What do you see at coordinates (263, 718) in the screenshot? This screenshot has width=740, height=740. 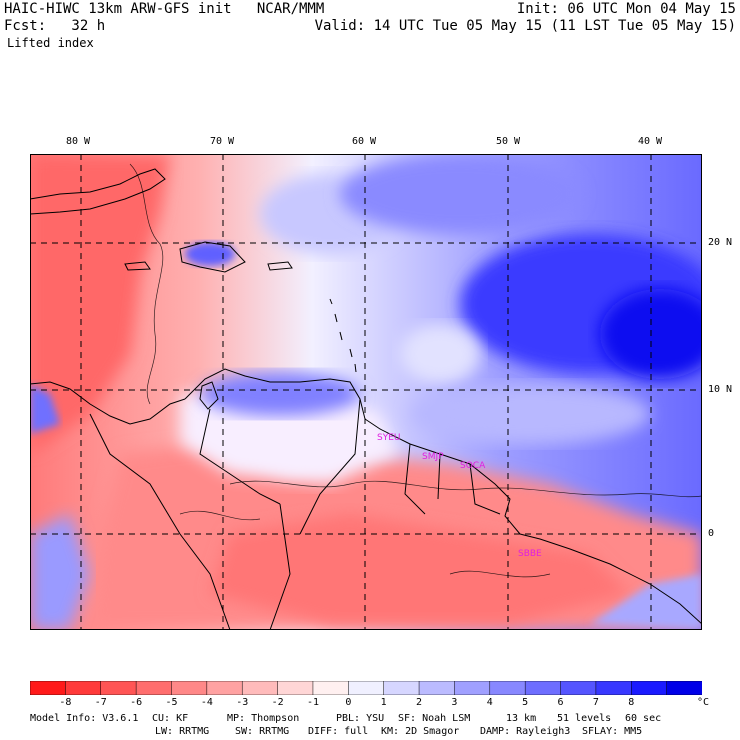 I see `model-info-item: MP: Thompson` at bounding box center [263, 718].